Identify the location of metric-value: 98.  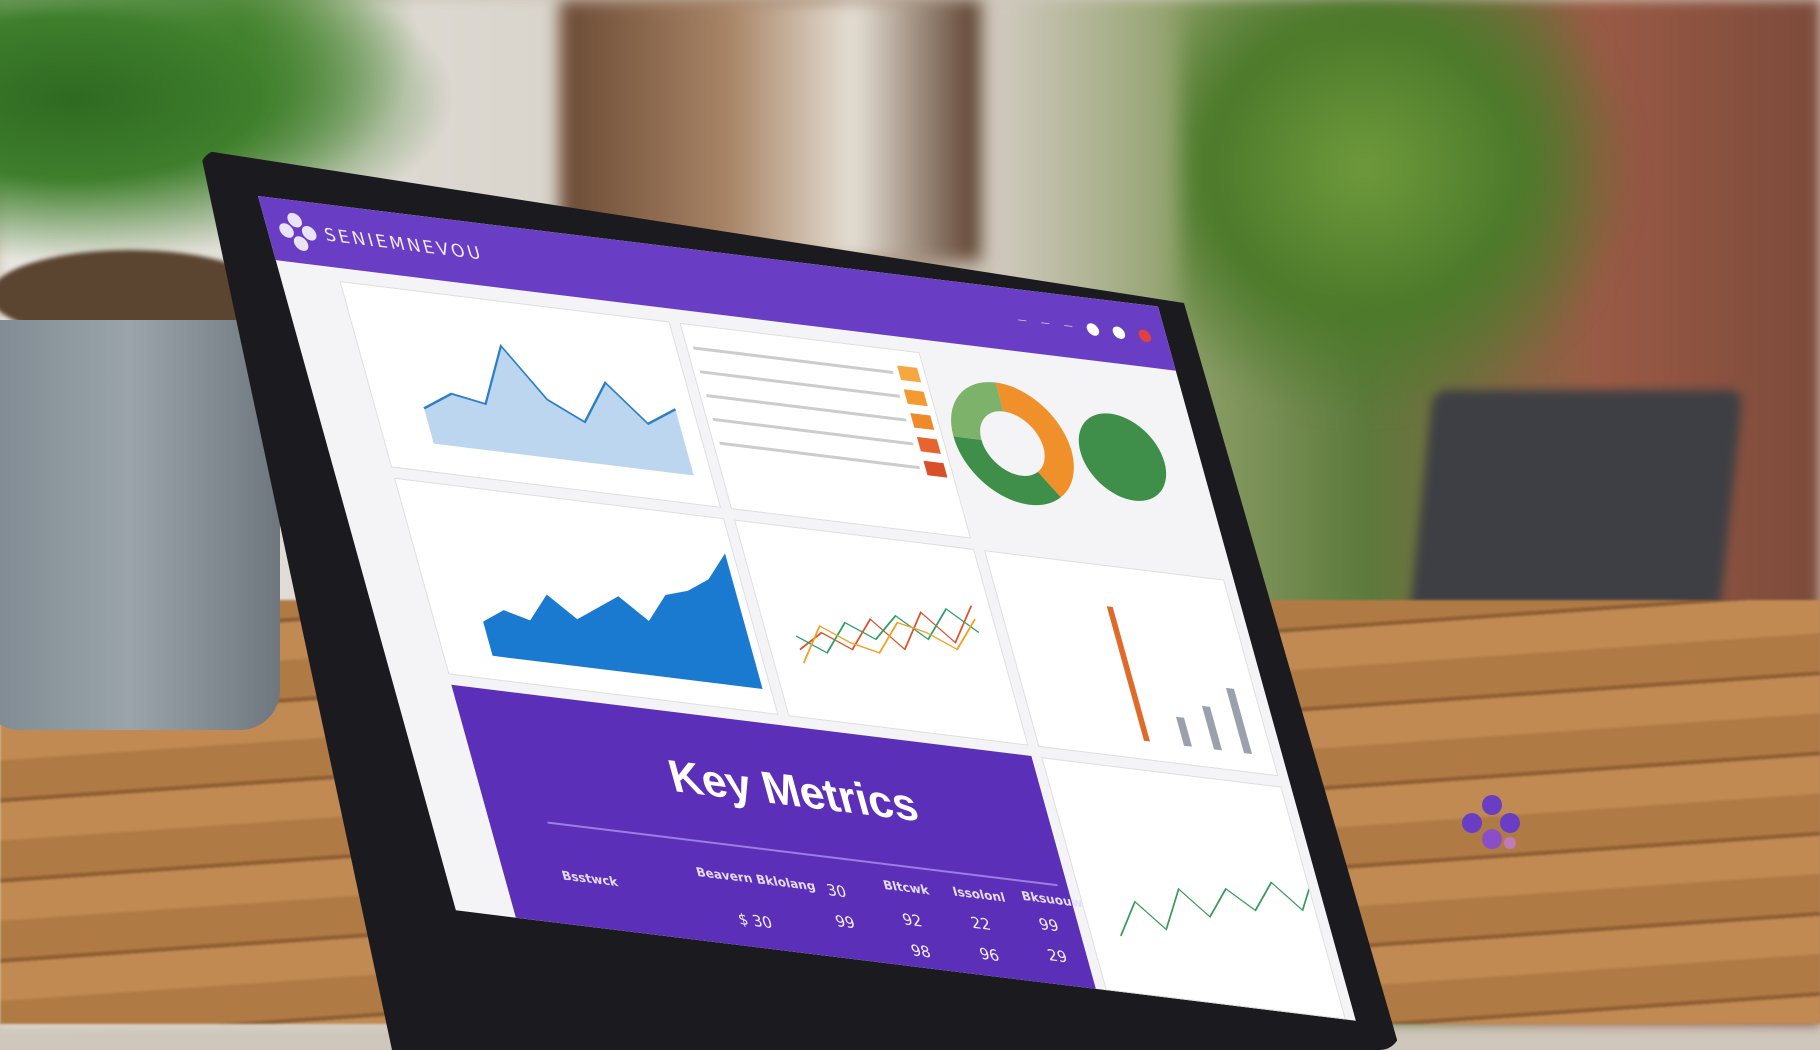
(920, 951).